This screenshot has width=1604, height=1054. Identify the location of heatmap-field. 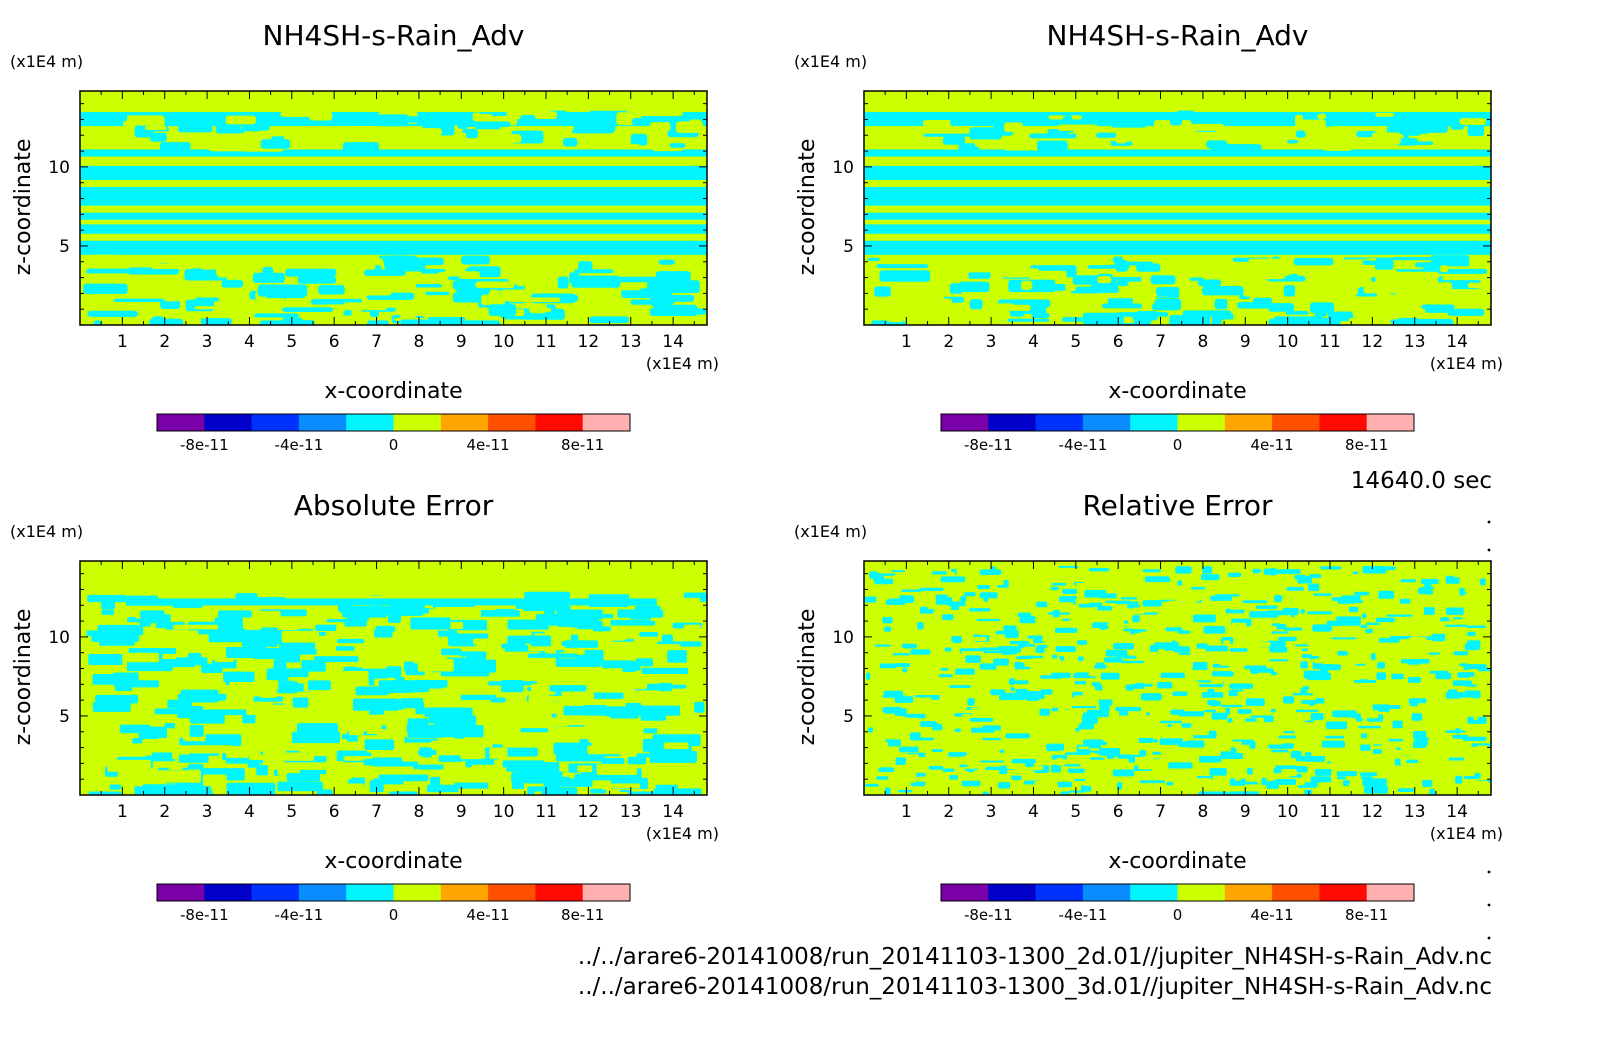
(1177, 678).